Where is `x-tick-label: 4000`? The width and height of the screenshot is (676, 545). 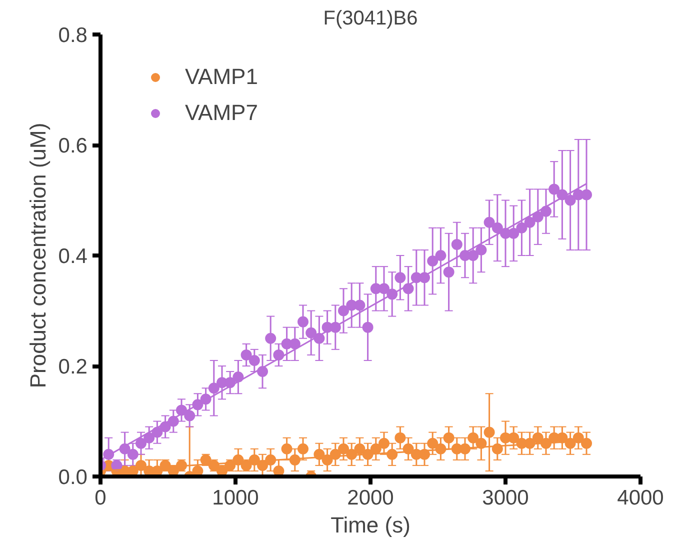
x-tick-label: 4000 is located at coordinates (640, 498).